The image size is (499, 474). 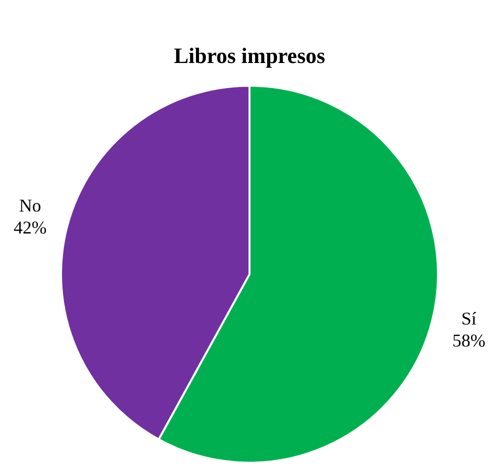 What do you see at coordinates (30, 228) in the screenshot?
I see `data-label: 42%` at bounding box center [30, 228].